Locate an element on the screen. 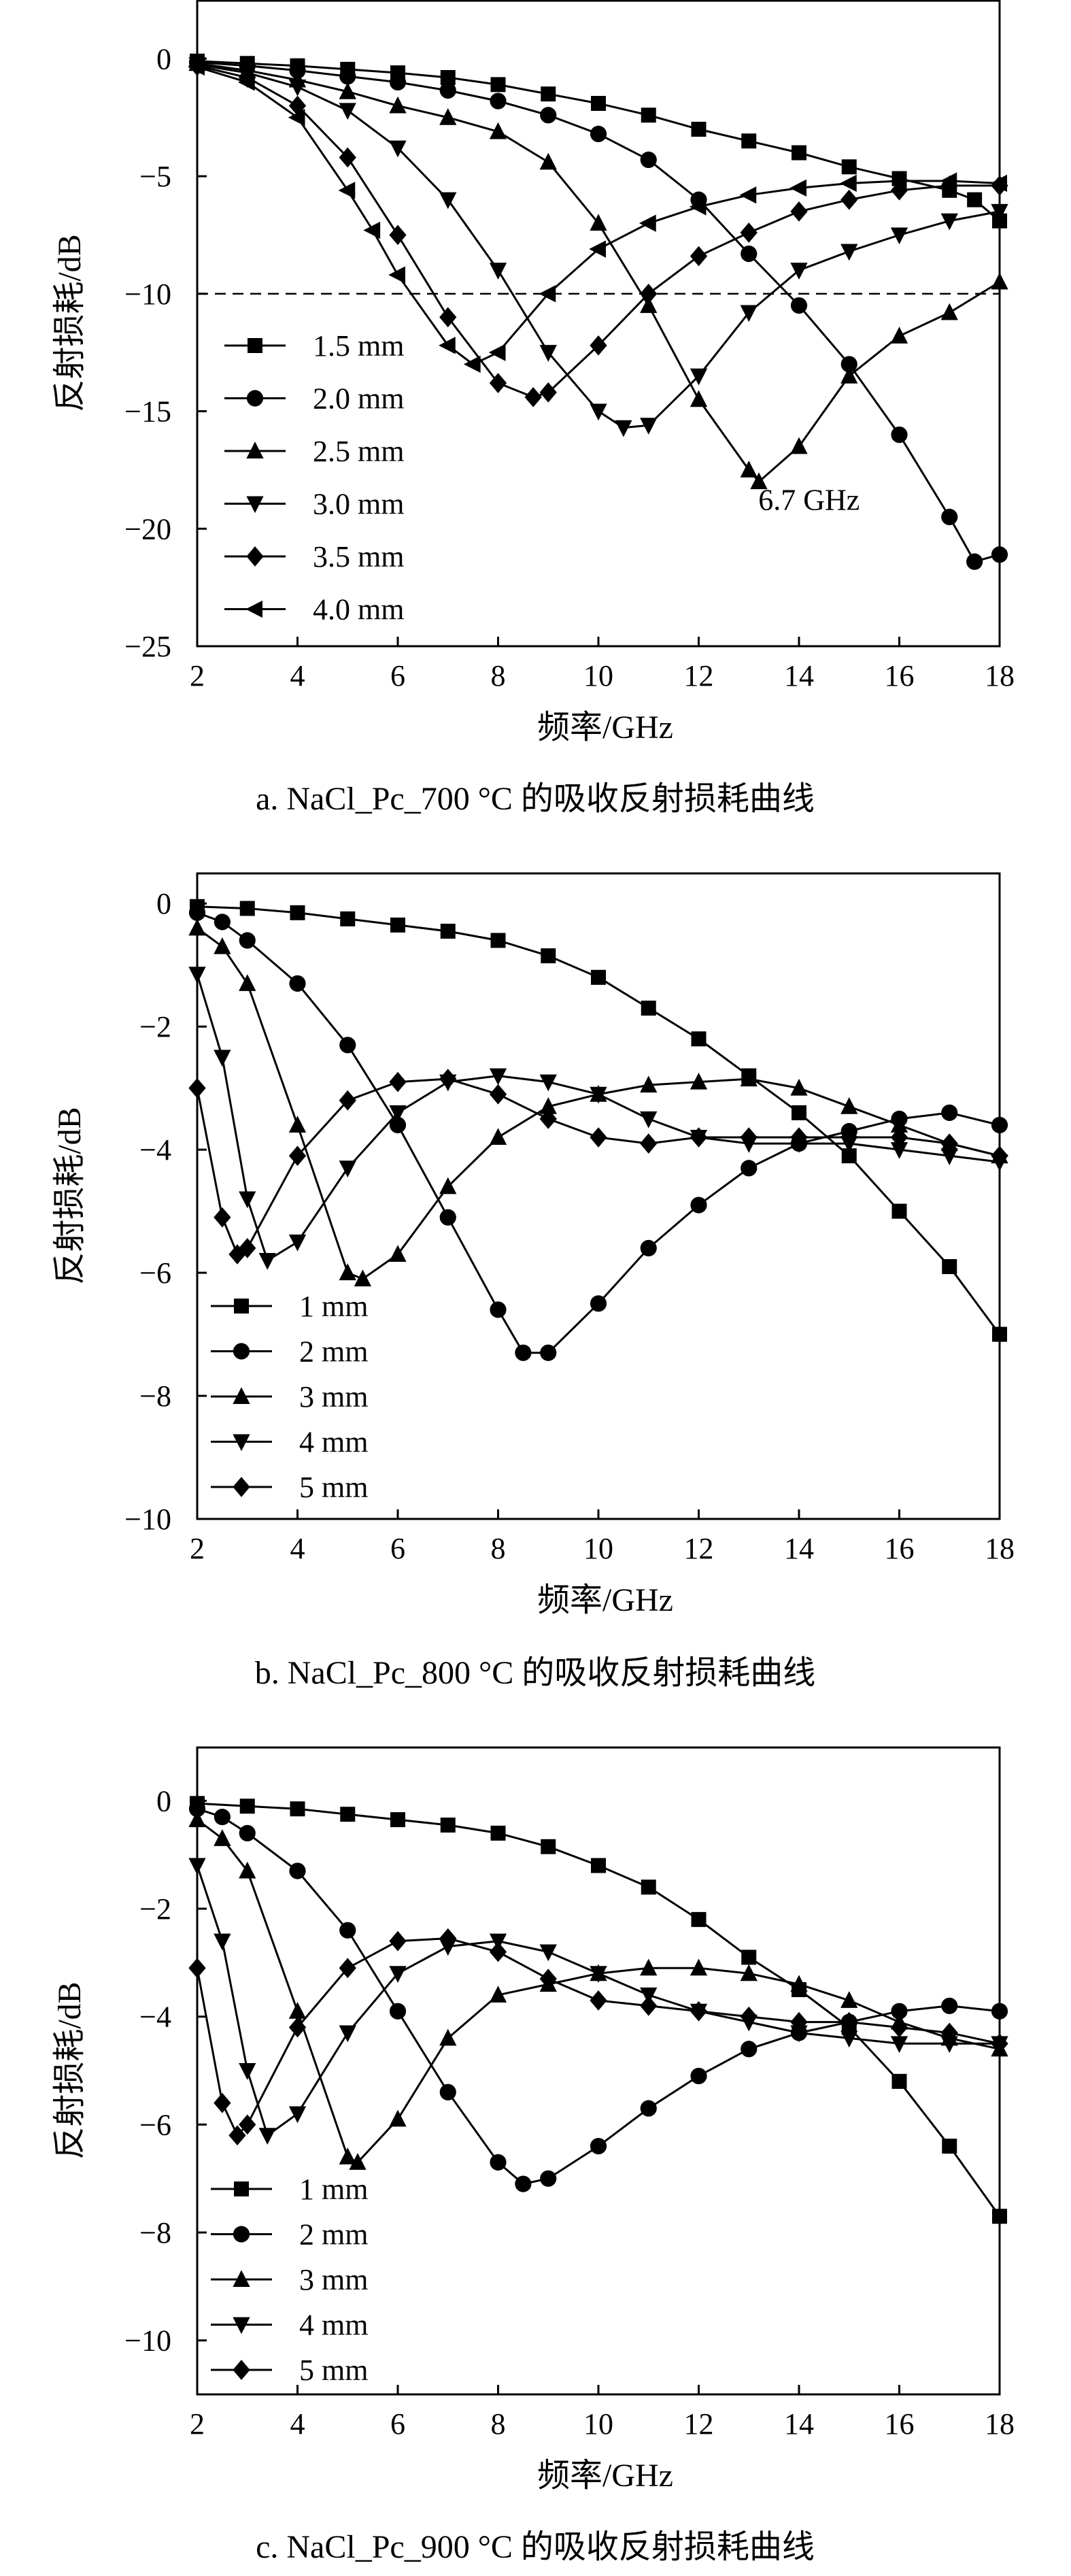 Image resolution: width=1071 pixels, height=2576 pixels. x-tick-label: 8 is located at coordinates (499, 675).